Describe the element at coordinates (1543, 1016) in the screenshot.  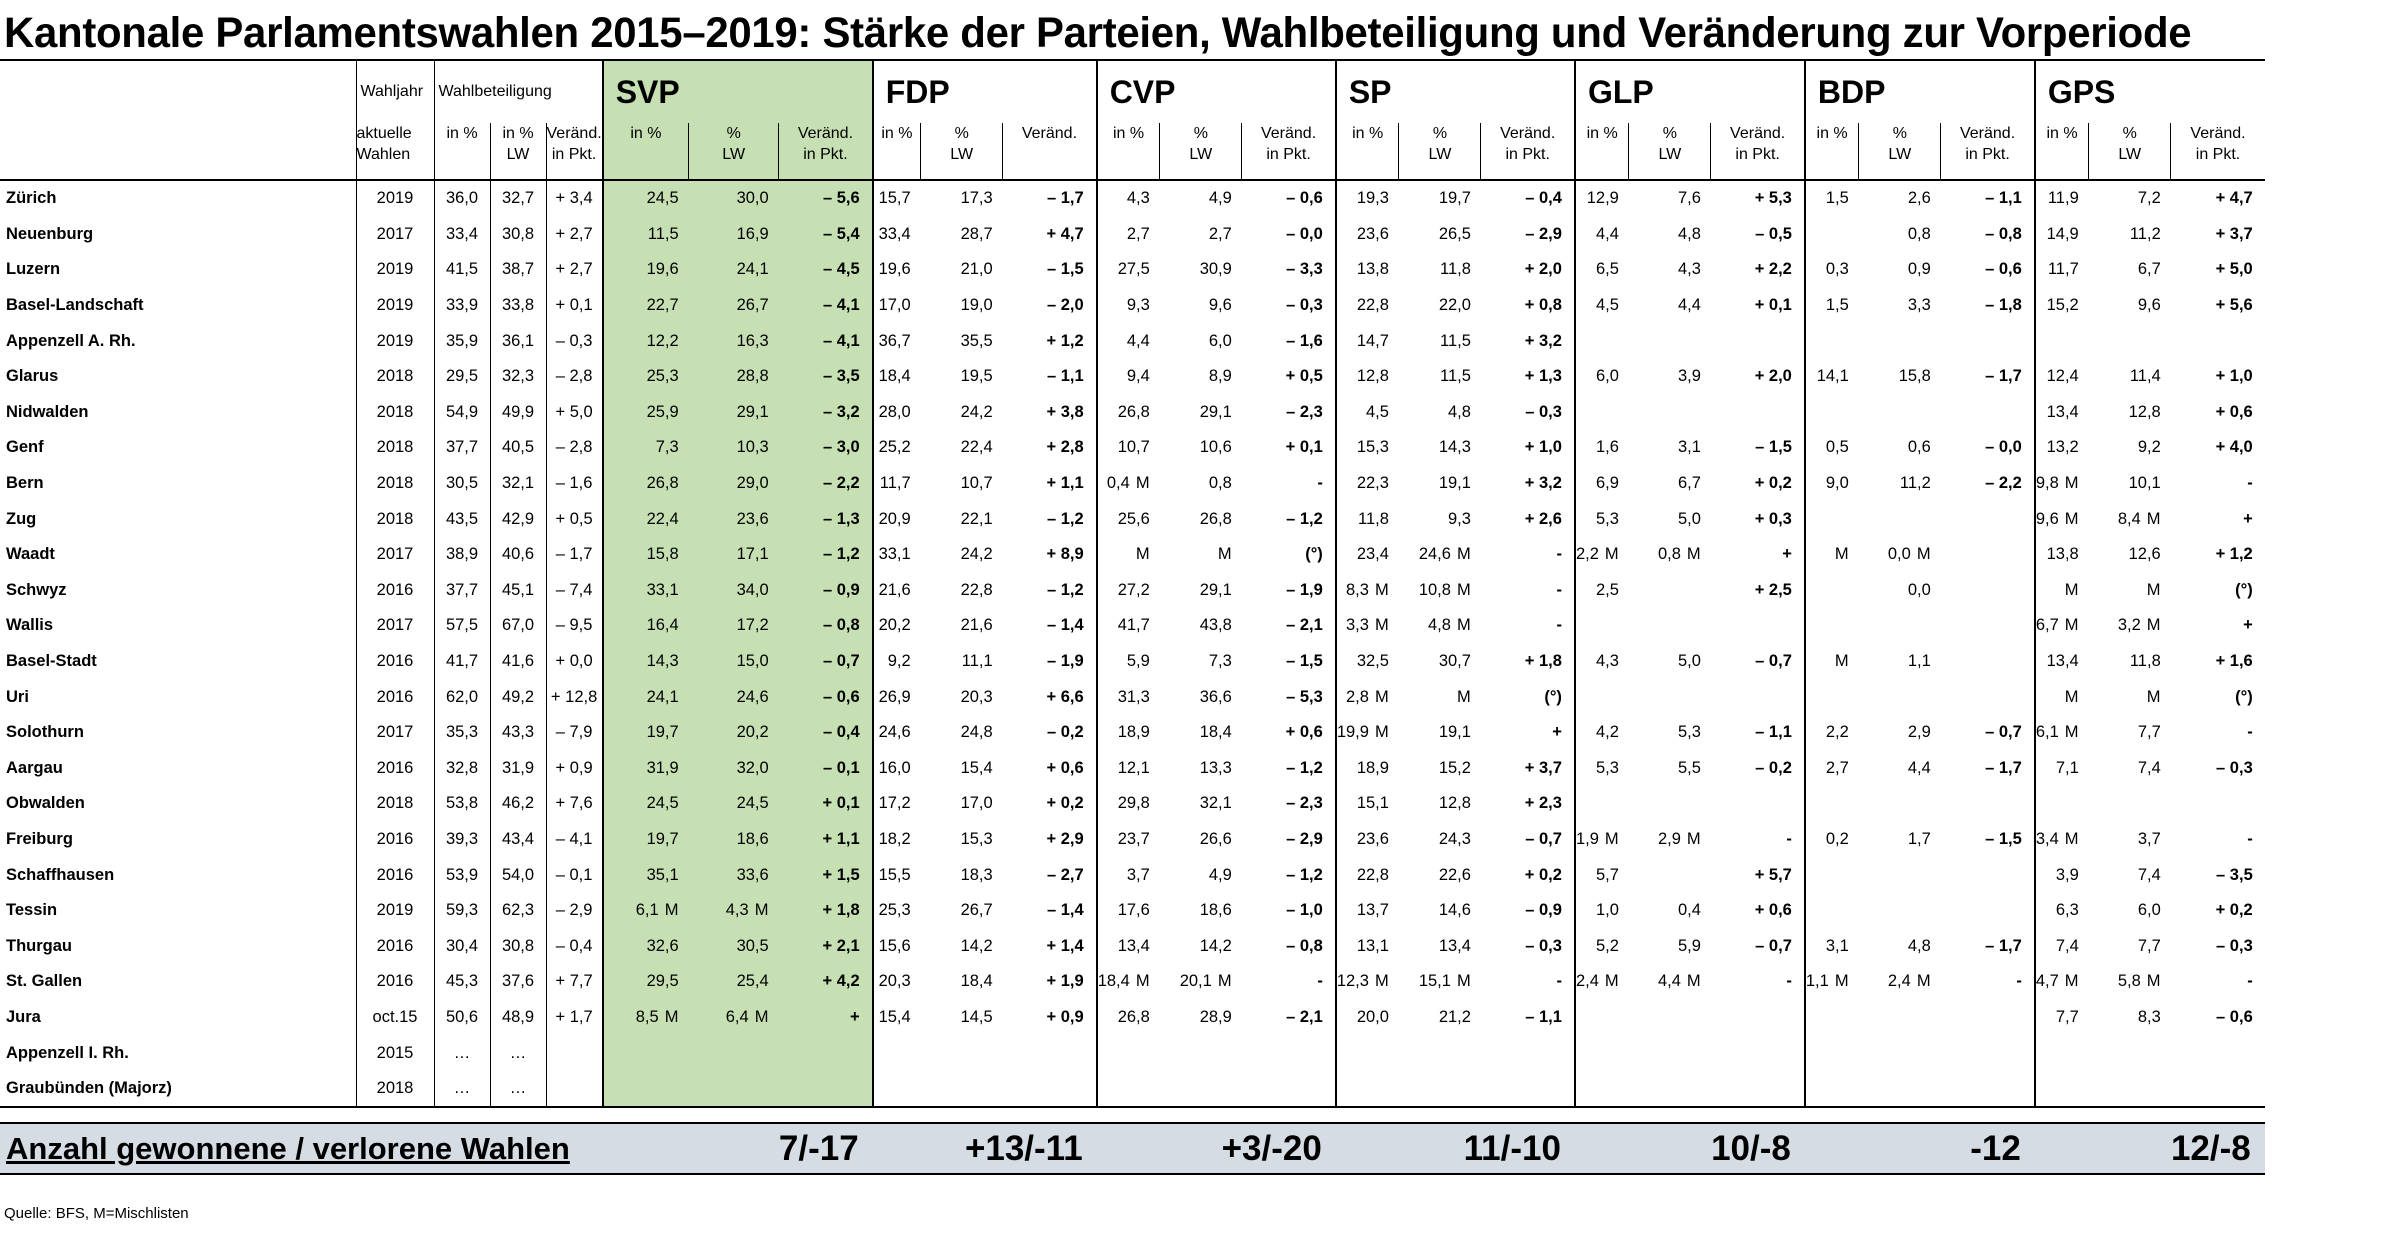
I see `party-change: – 1,1` at that location.